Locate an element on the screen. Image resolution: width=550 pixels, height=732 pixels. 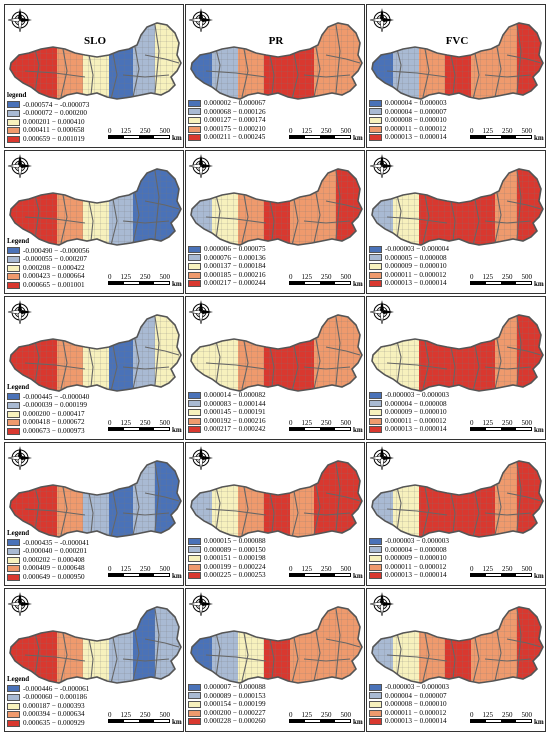
legend-range: 0.000665 − 0.001001 is located at coordinates (54, 284).